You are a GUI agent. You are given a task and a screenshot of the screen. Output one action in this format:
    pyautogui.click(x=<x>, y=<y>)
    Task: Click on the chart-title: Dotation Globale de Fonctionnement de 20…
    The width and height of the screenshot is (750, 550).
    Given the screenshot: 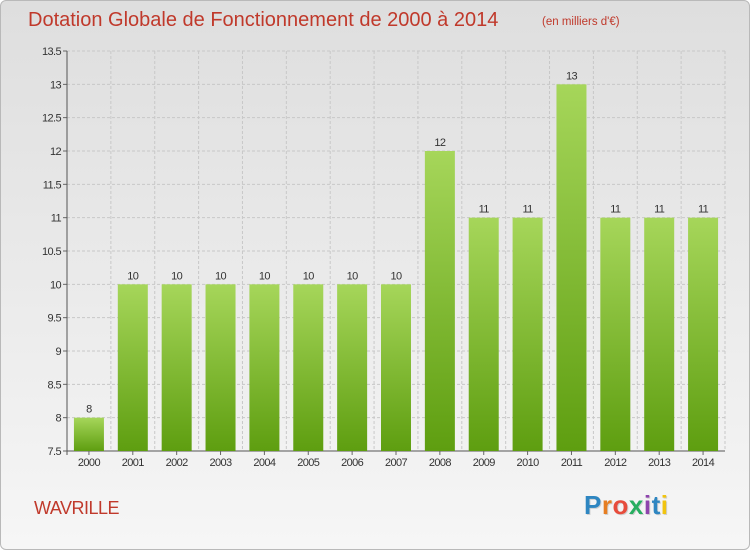 What is the action you would take?
    pyautogui.click(x=263, y=20)
    